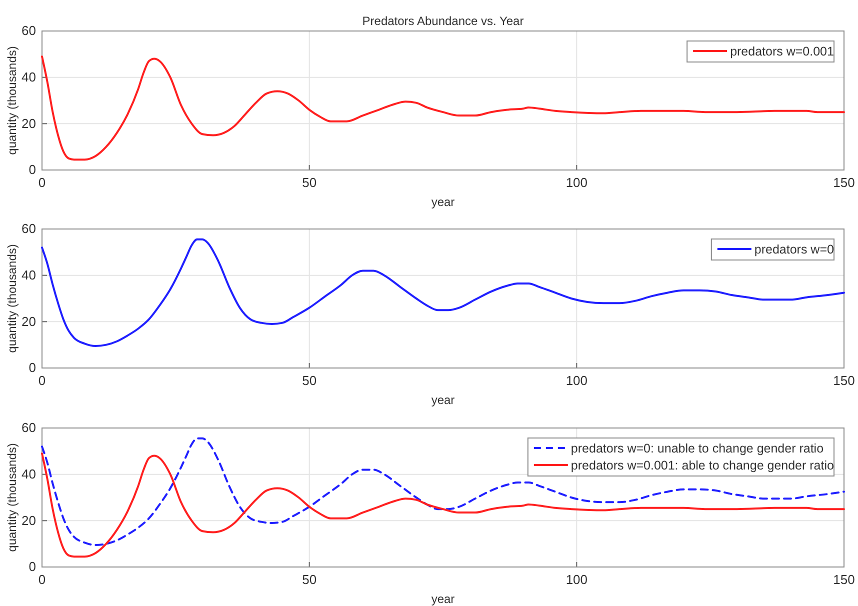  I want to click on legend-label: predators w=0.001: able to change gender ratio, so click(702, 465).